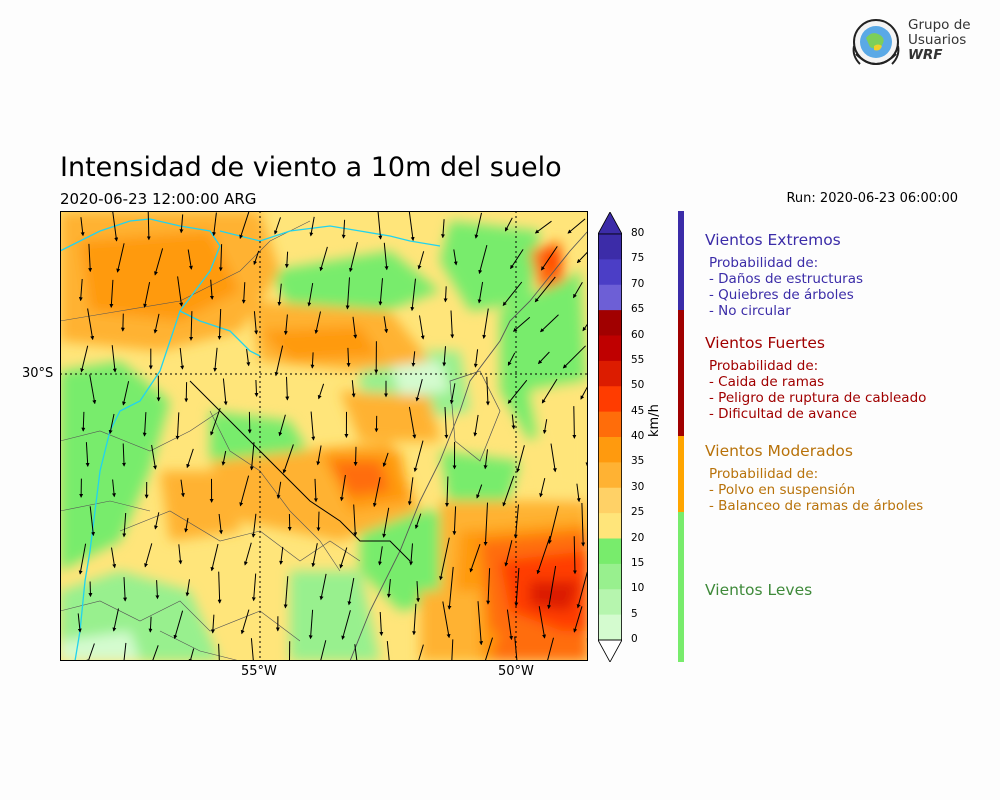  I want to click on colorbar-tick-label: 5, so click(634, 613).